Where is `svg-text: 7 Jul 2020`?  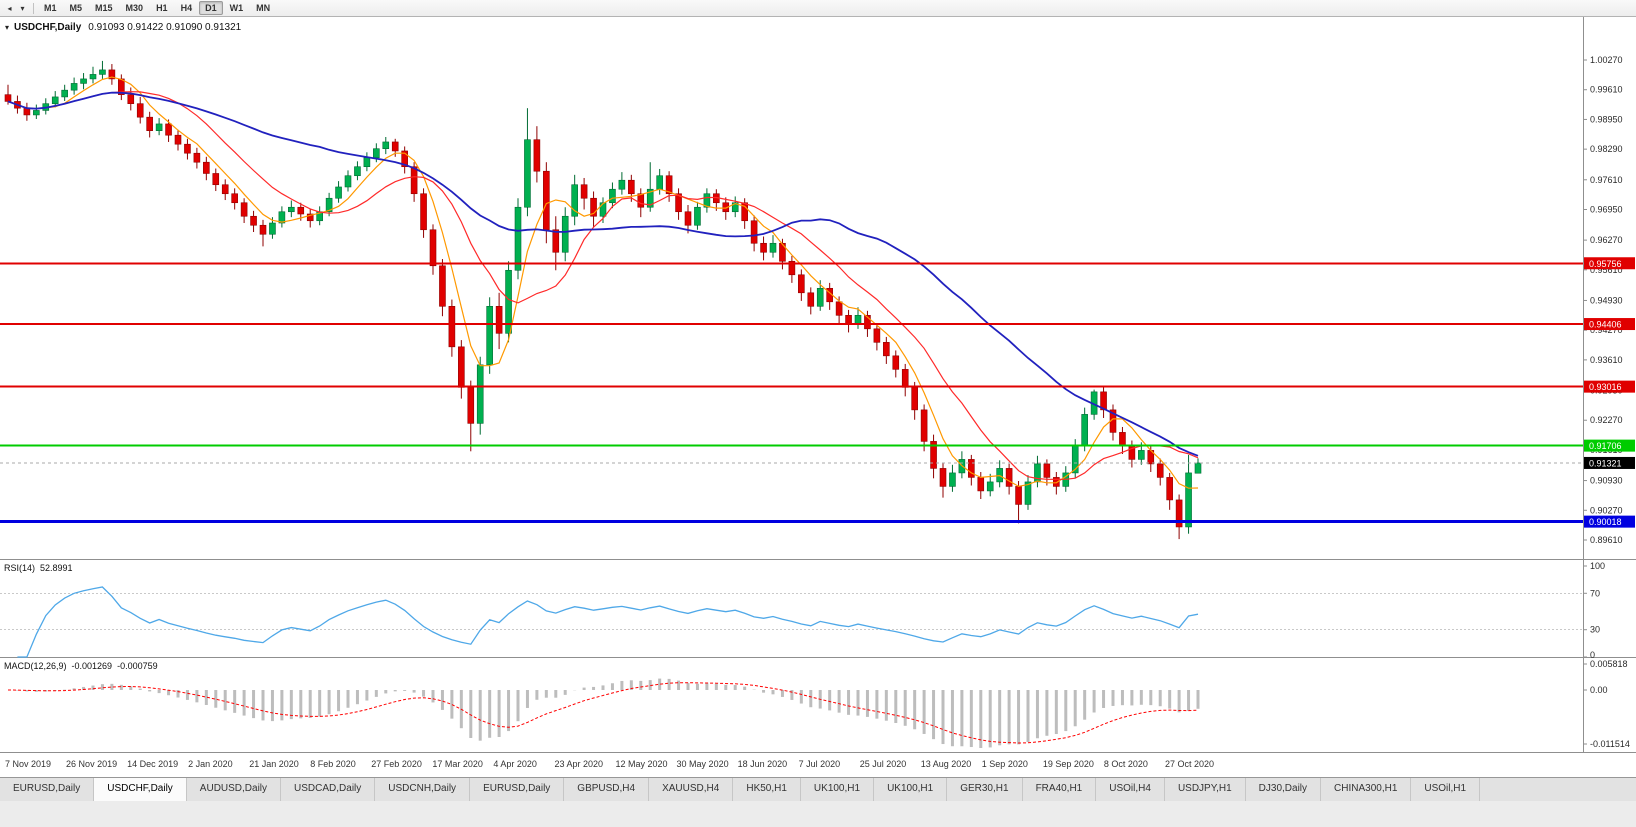 svg-text: 7 Jul 2020 is located at coordinates (820, 764).